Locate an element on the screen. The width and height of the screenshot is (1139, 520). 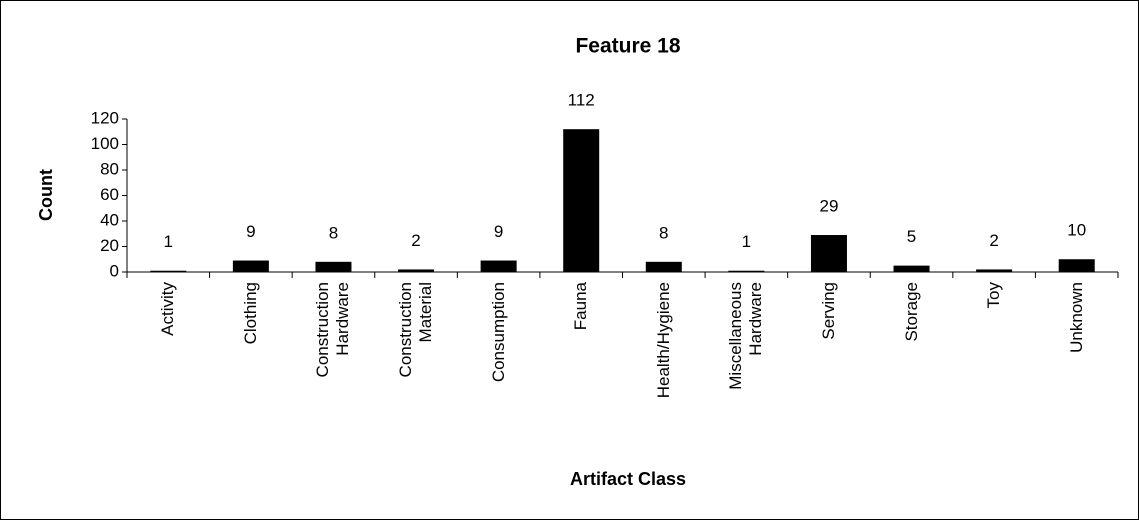
data-label: 5 is located at coordinates (911, 236).